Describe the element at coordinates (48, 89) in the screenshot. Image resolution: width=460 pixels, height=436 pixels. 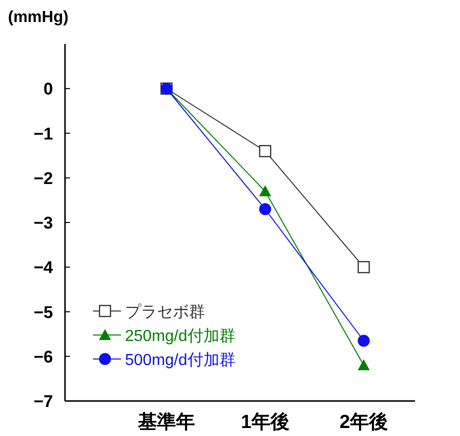
I see `y-tick-label: 0` at that location.